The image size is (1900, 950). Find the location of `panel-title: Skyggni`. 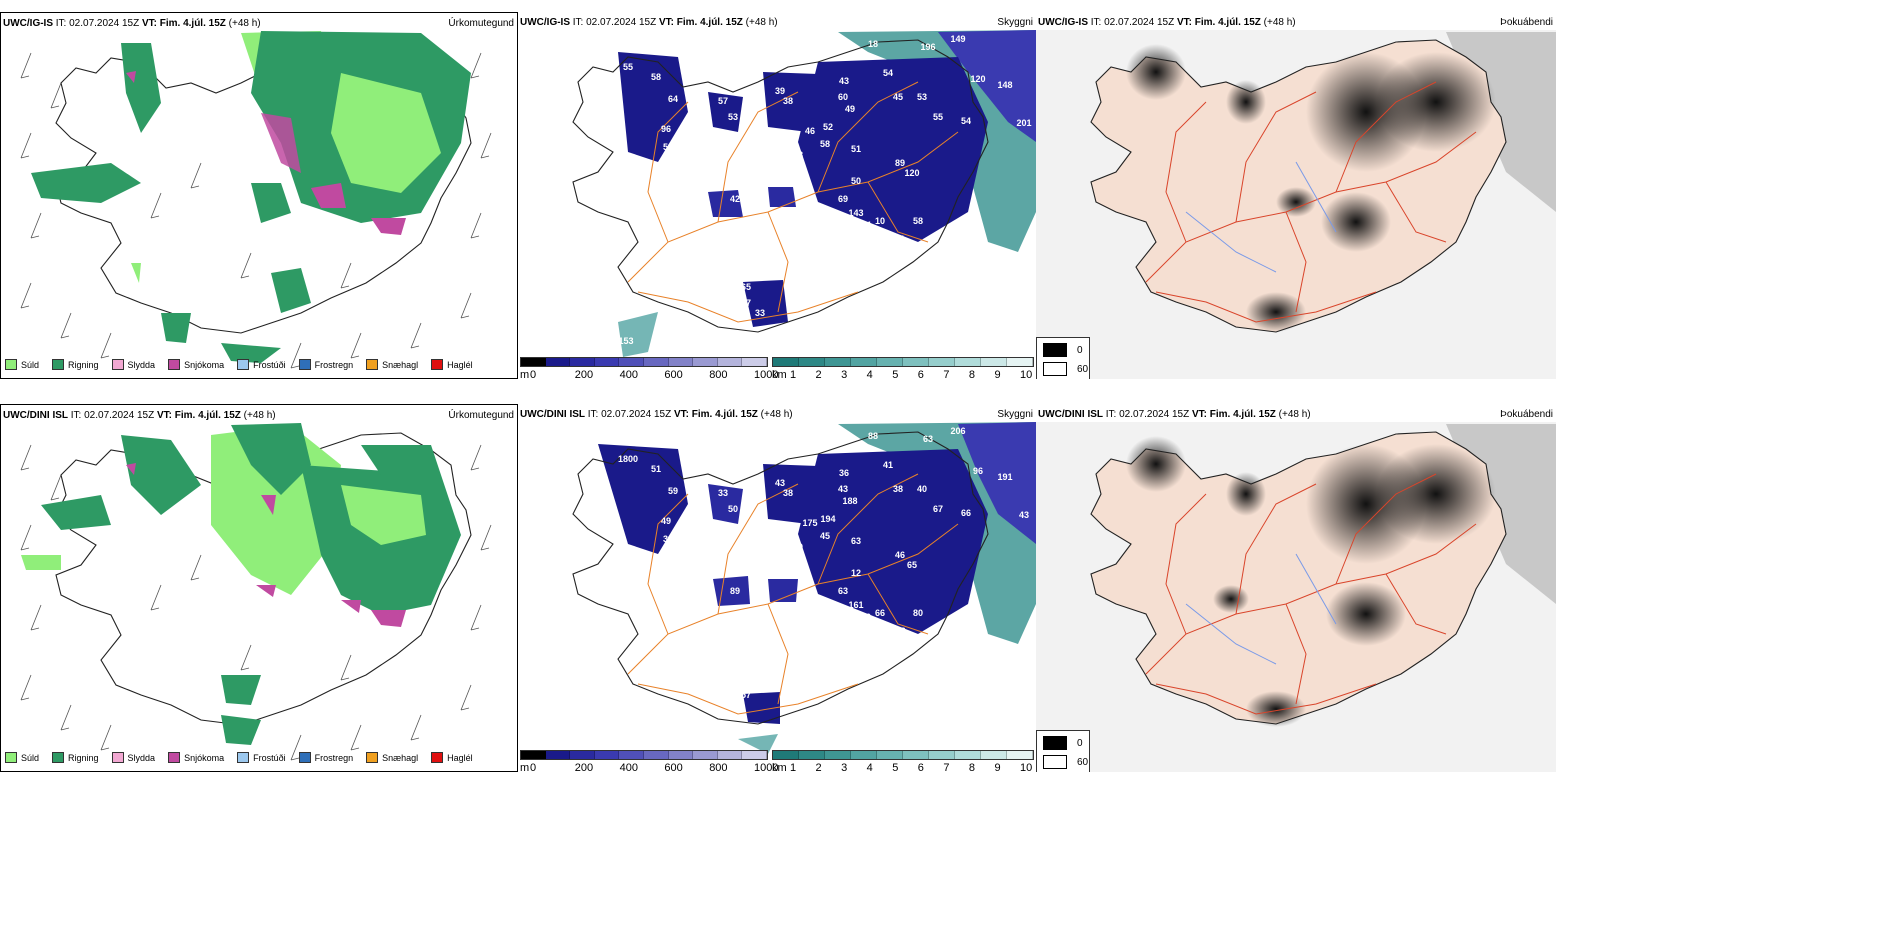

panel-title: Skyggni is located at coordinates (1015, 22).